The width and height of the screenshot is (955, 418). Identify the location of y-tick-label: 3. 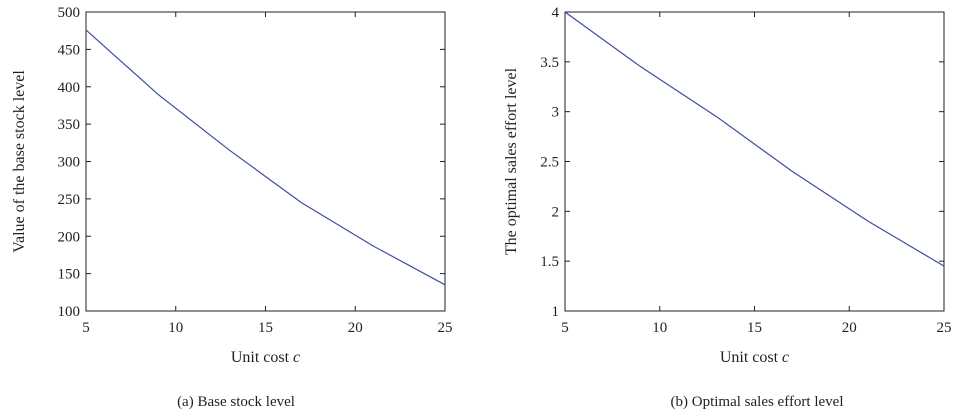
(556, 113).